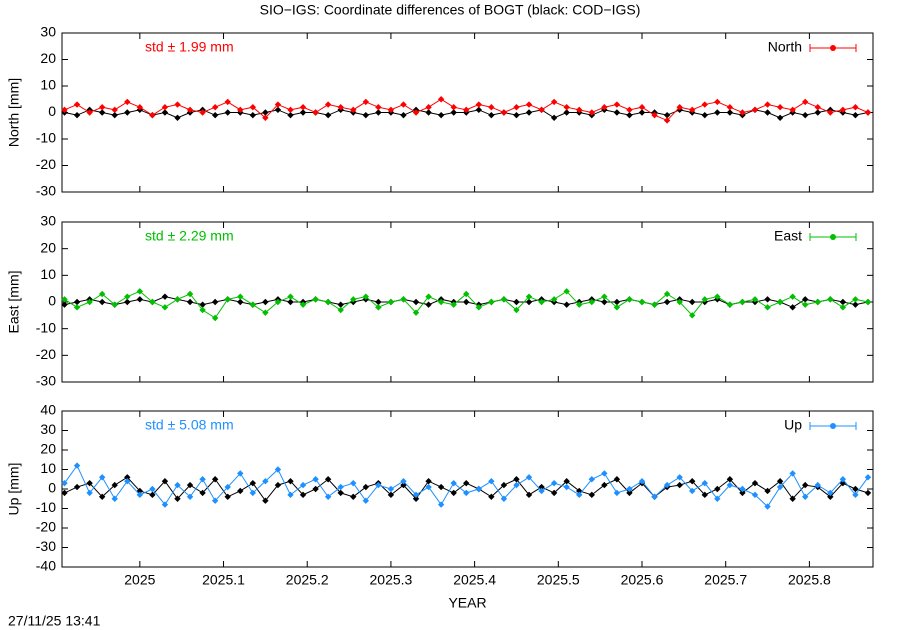 Image resolution: width=900 pixels, height=630 pixels. I want to click on annotation: std ± 5.08 mm, so click(189, 425).